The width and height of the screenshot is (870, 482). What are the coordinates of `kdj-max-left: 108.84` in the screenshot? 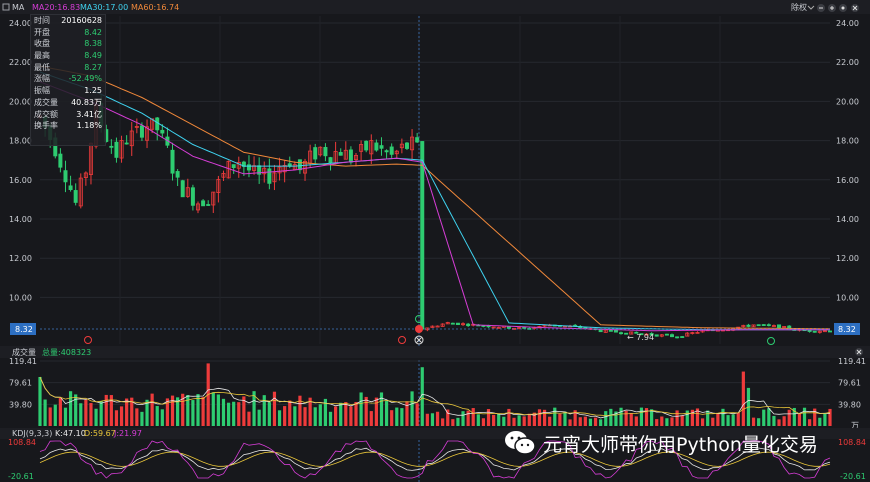 It's located at (22, 442).